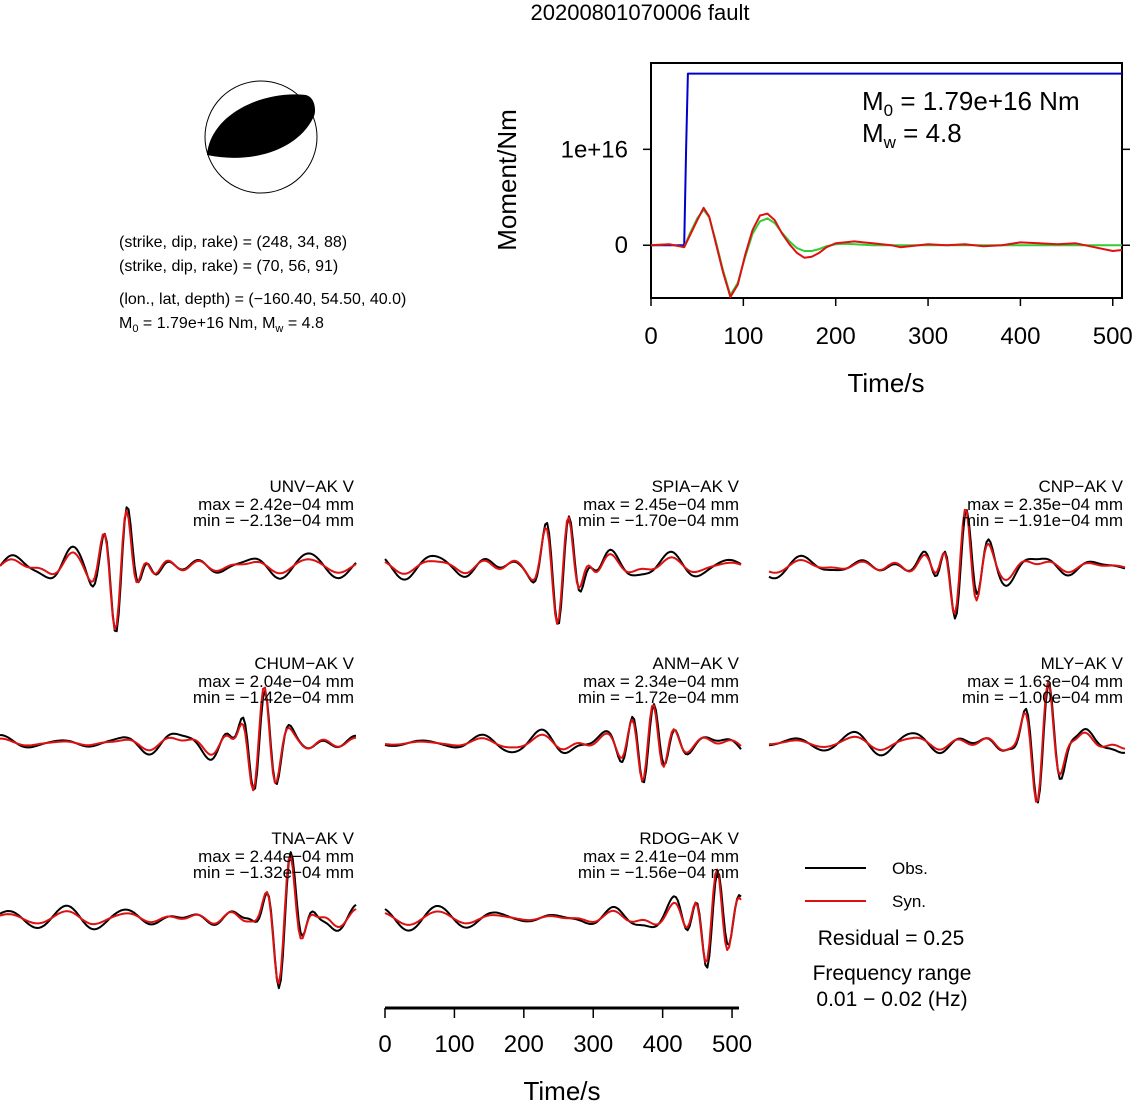 Image resolution: width=1137 pixels, height=1104 pixels. What do you see at coordinates (696, 486) in the screenshot?
I see `station-name: SPIA−AK V` at bounding box center [696, 486].